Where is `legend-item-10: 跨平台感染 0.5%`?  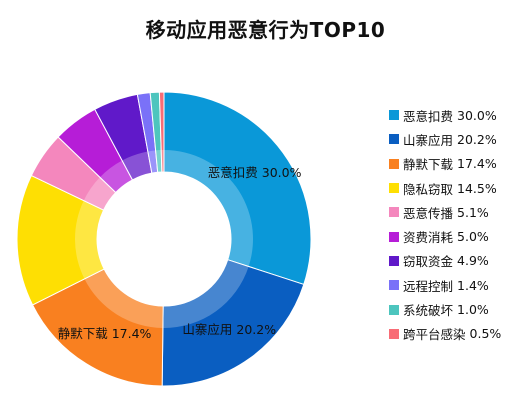
legend-item-10: 跨平台感染 0.5% is located at coordinates (459, 334).